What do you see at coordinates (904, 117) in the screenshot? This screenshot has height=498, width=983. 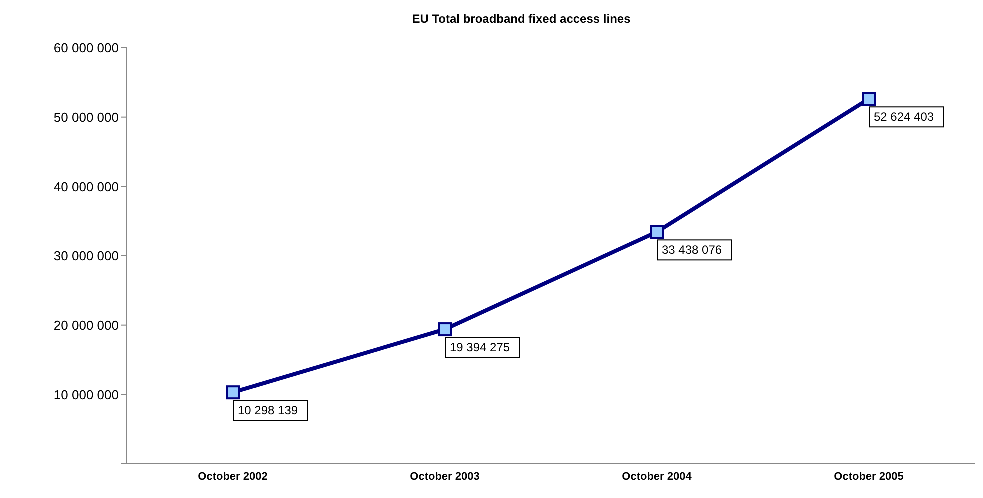 I see `data-label: 52 624 403` at bounding box center [904, 117].